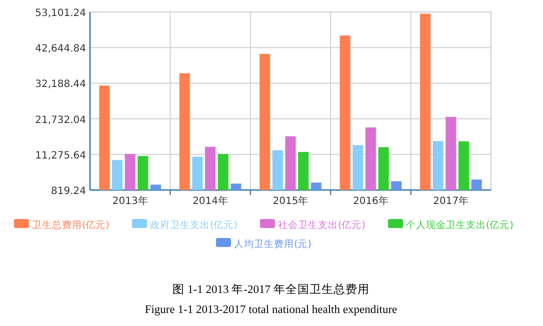  I want to click on legend-label: 社会卫生支出(亿元), so click(322, 225).